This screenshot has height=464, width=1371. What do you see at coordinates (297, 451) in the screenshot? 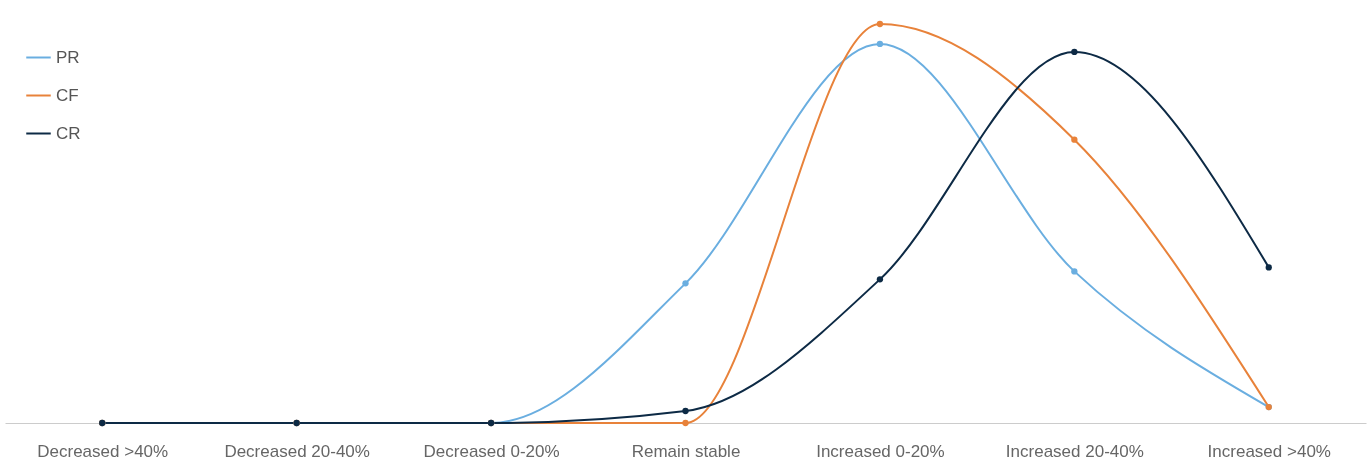
I see `x-tick-label: Decreased 20-40%` at bounding box center [297, 451].